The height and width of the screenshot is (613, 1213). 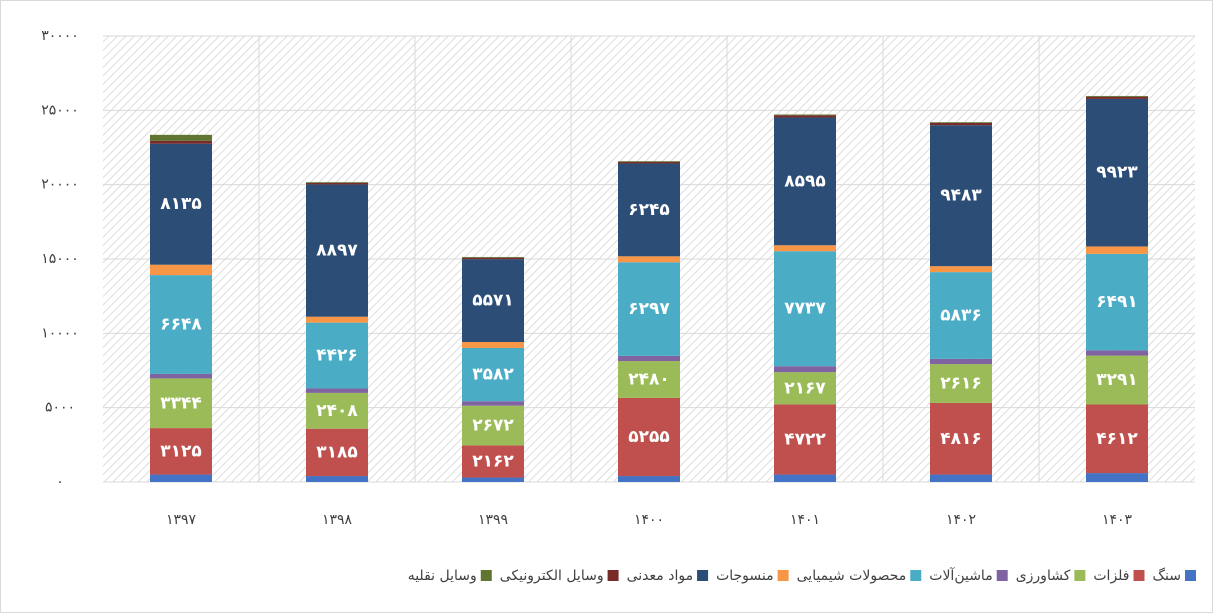 I want to click on data-label: ۵۲۵۵, so click(x=649, y=437).